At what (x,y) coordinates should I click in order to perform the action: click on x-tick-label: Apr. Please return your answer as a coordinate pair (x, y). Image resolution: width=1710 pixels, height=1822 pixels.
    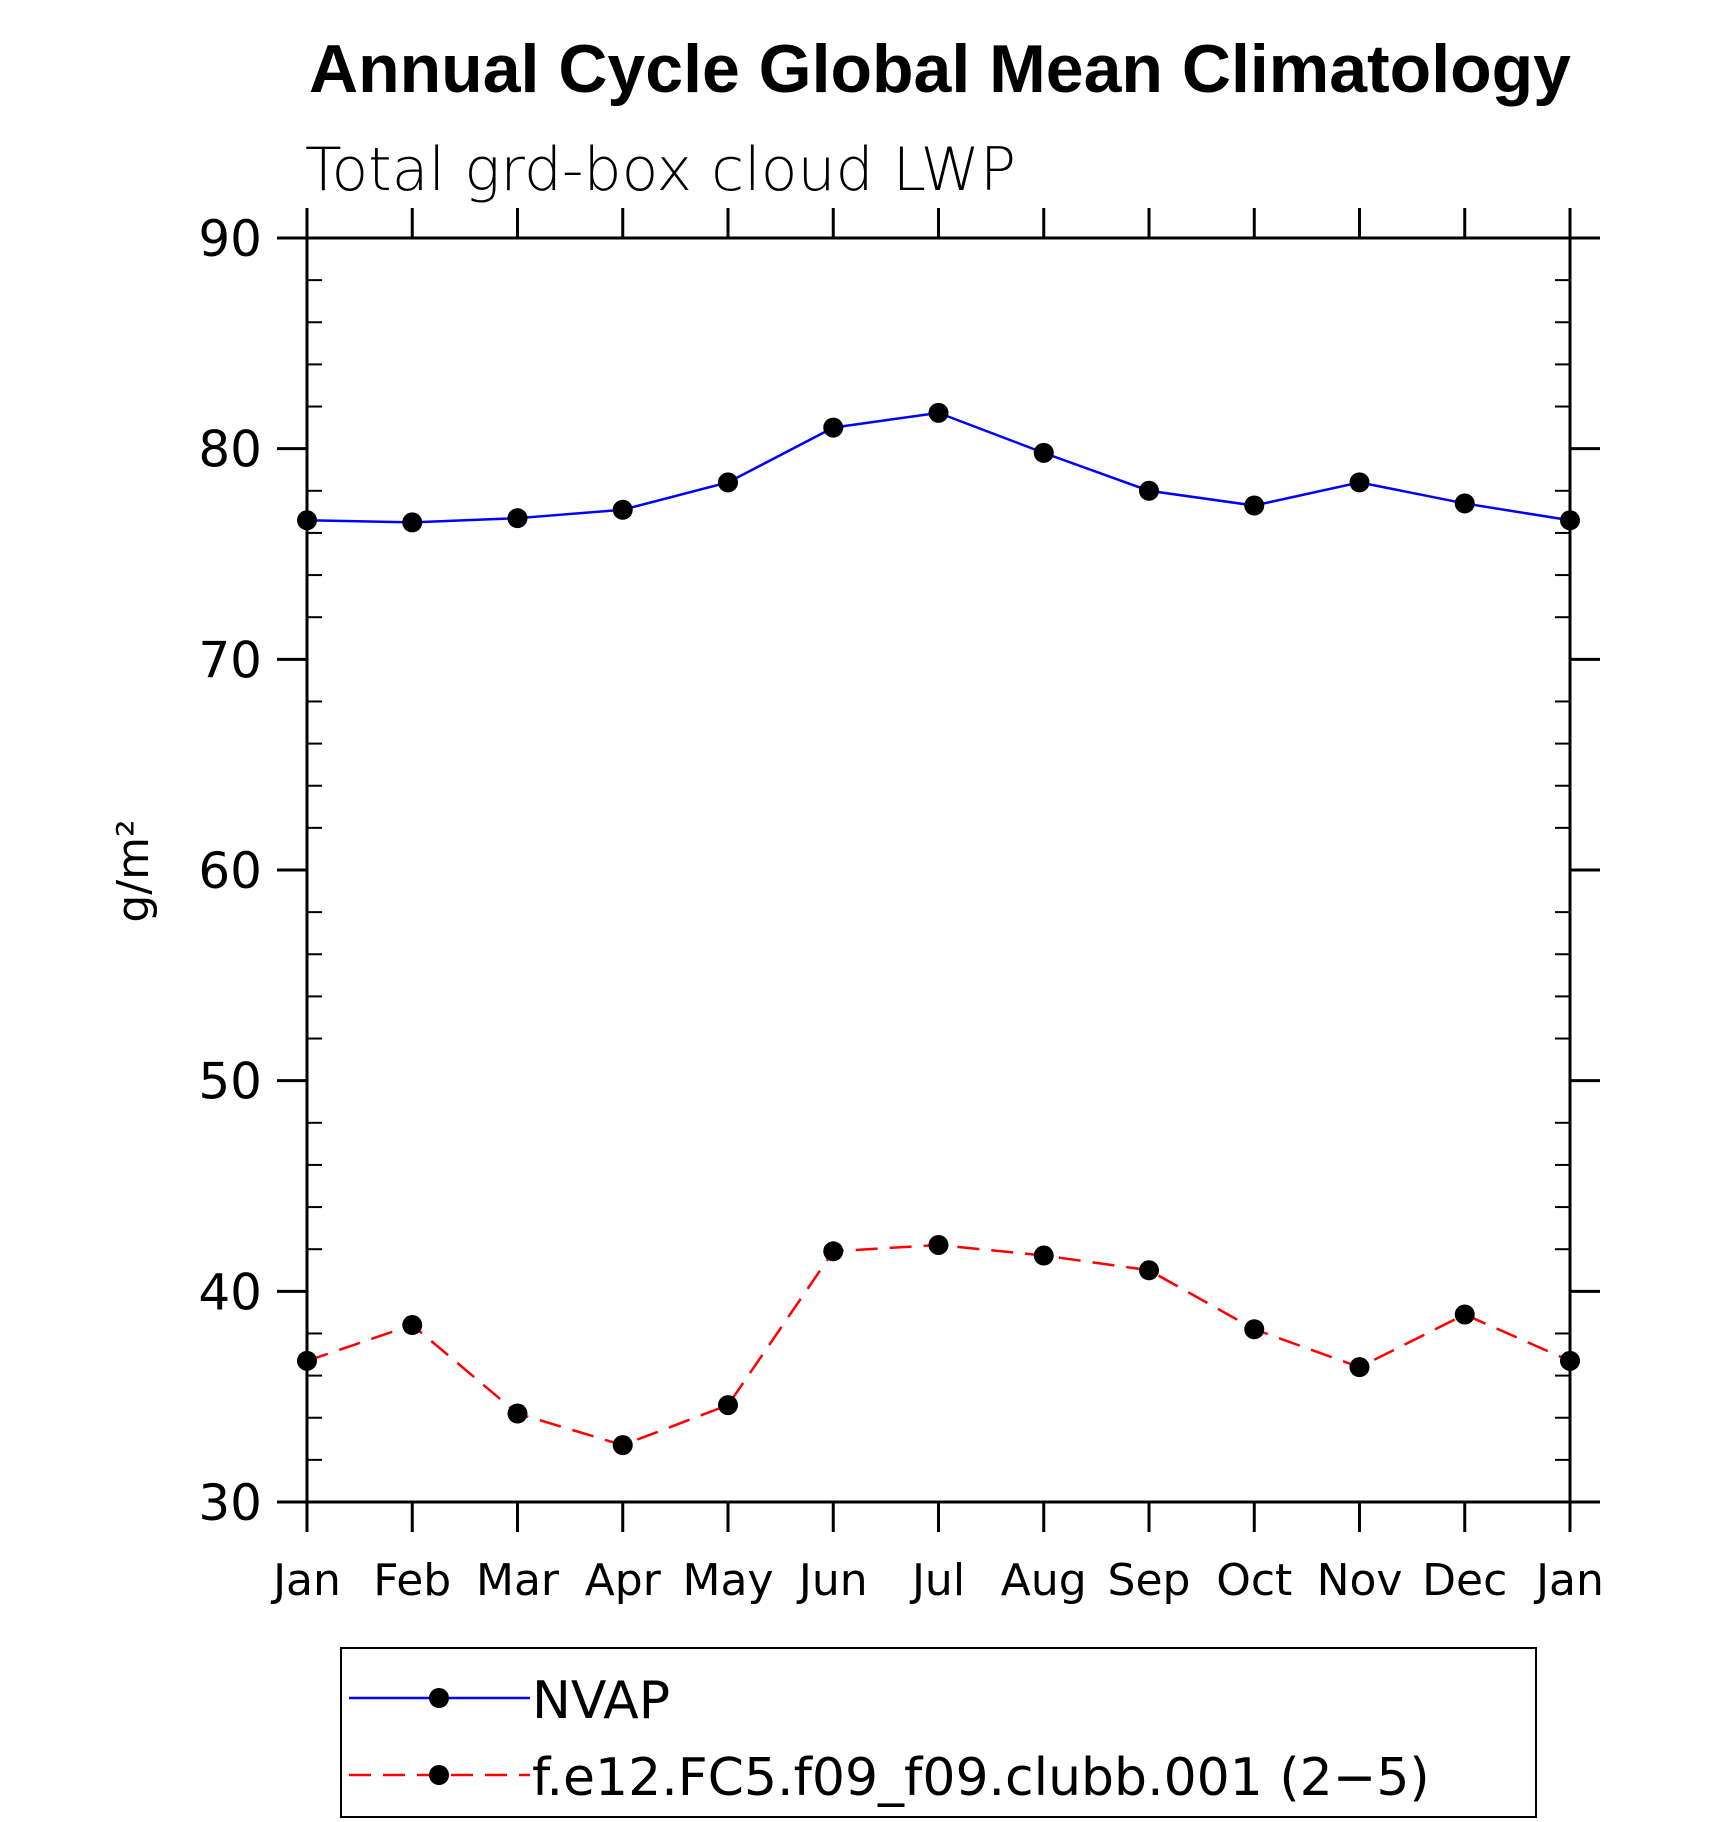
    Looking at the image, I should click on (623, 1580).